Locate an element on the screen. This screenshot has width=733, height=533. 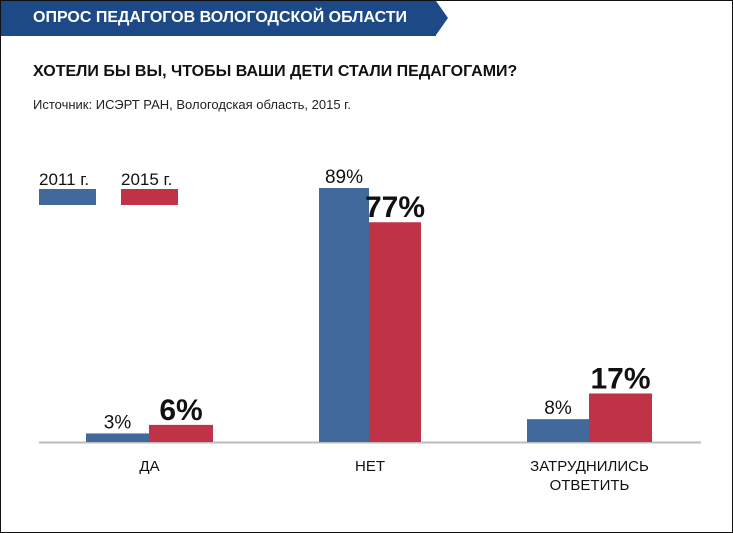
category-label: ДА is located at coordinates (149, 466).